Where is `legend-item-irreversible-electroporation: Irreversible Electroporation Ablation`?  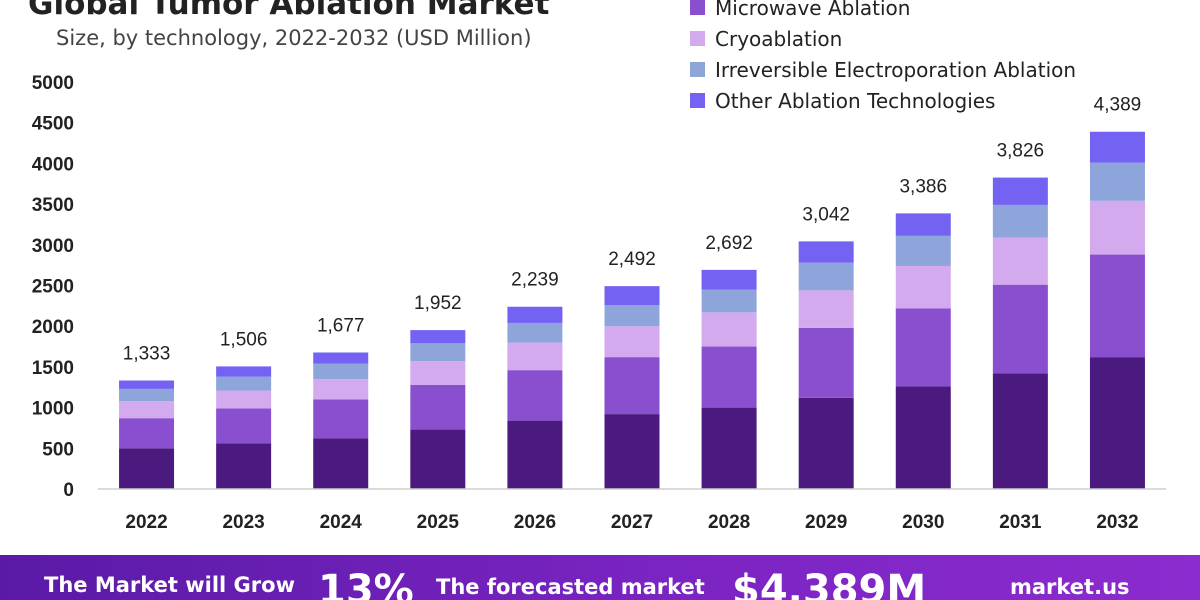
legend-item-irreversible-electroporation: Irreversible Electroporation Ablation is located at coordinates (883, 69).